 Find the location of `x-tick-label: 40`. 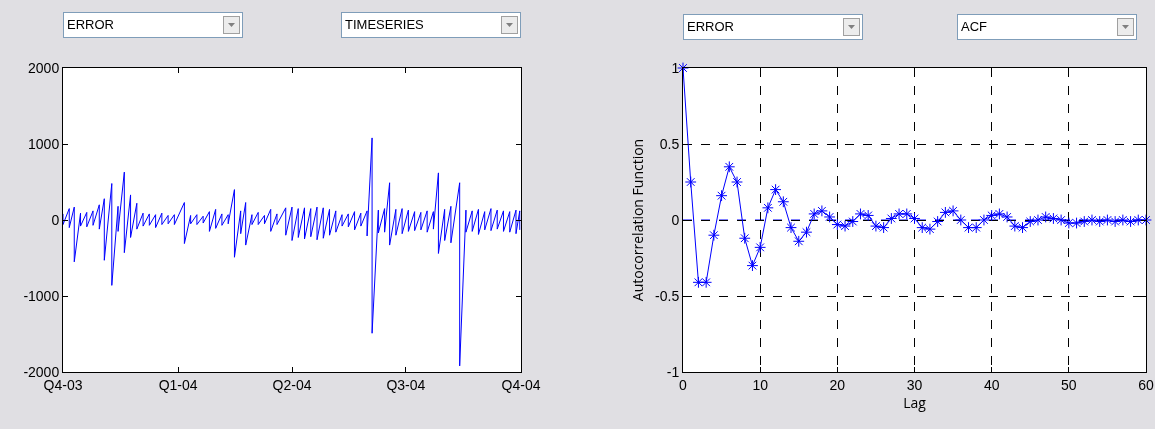

x-tick-label: 40 is located at coordinates (991, 384).